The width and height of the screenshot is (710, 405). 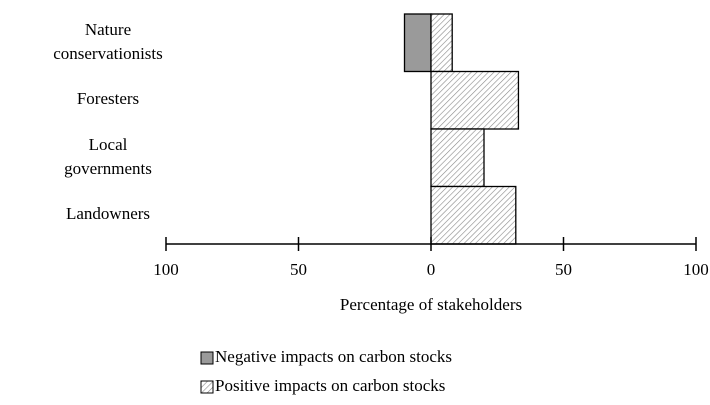 I want to click on category-label: Foresters, so click(x=108, y=98).